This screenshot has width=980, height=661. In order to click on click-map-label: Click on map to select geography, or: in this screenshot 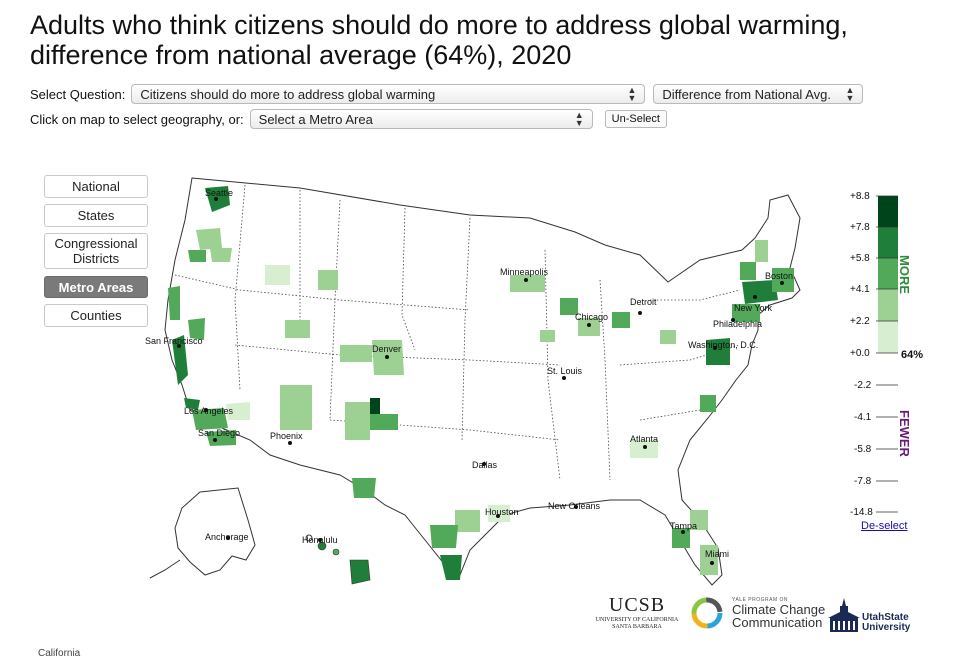, I will do `click(137, 119)`.